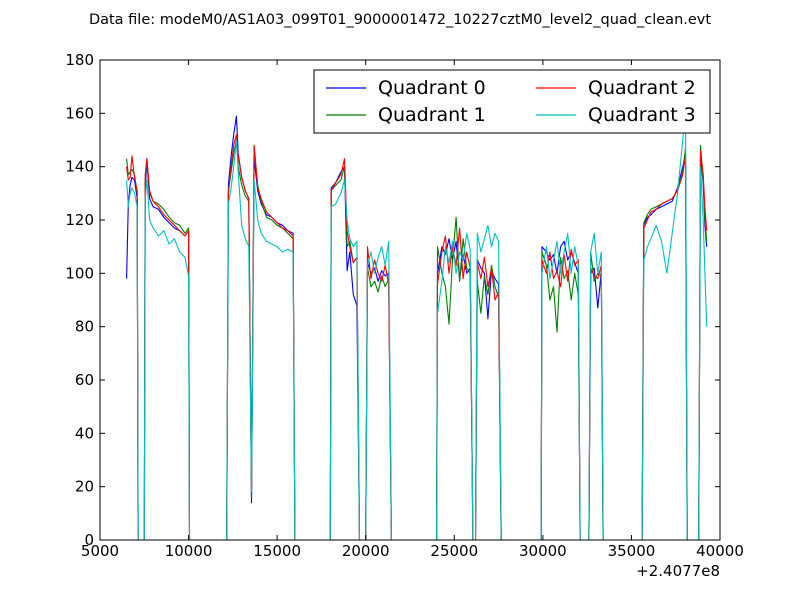 The image size is (800, 600). I want to click on legend-label: Quadrant 3, so click(642, 115).